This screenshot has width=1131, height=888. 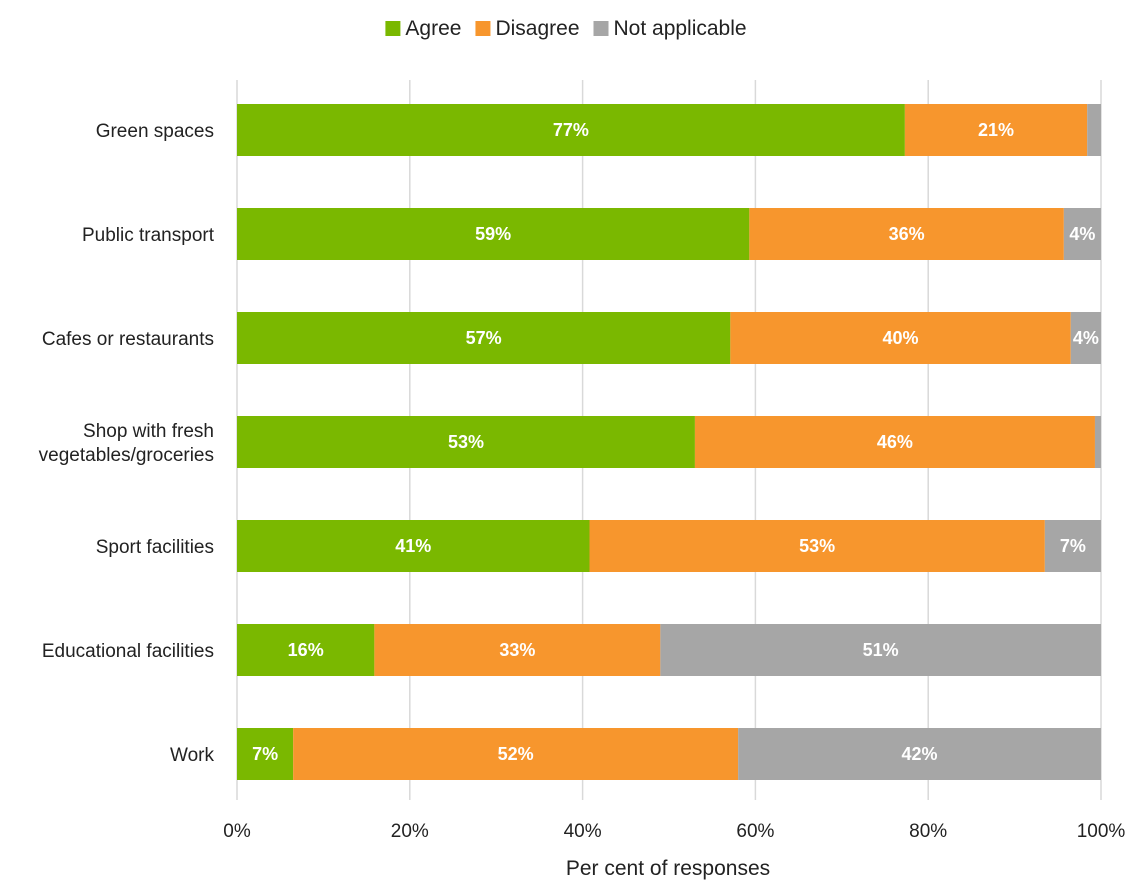 I want to click on data-label: 41%, so click(x=413, y=546).